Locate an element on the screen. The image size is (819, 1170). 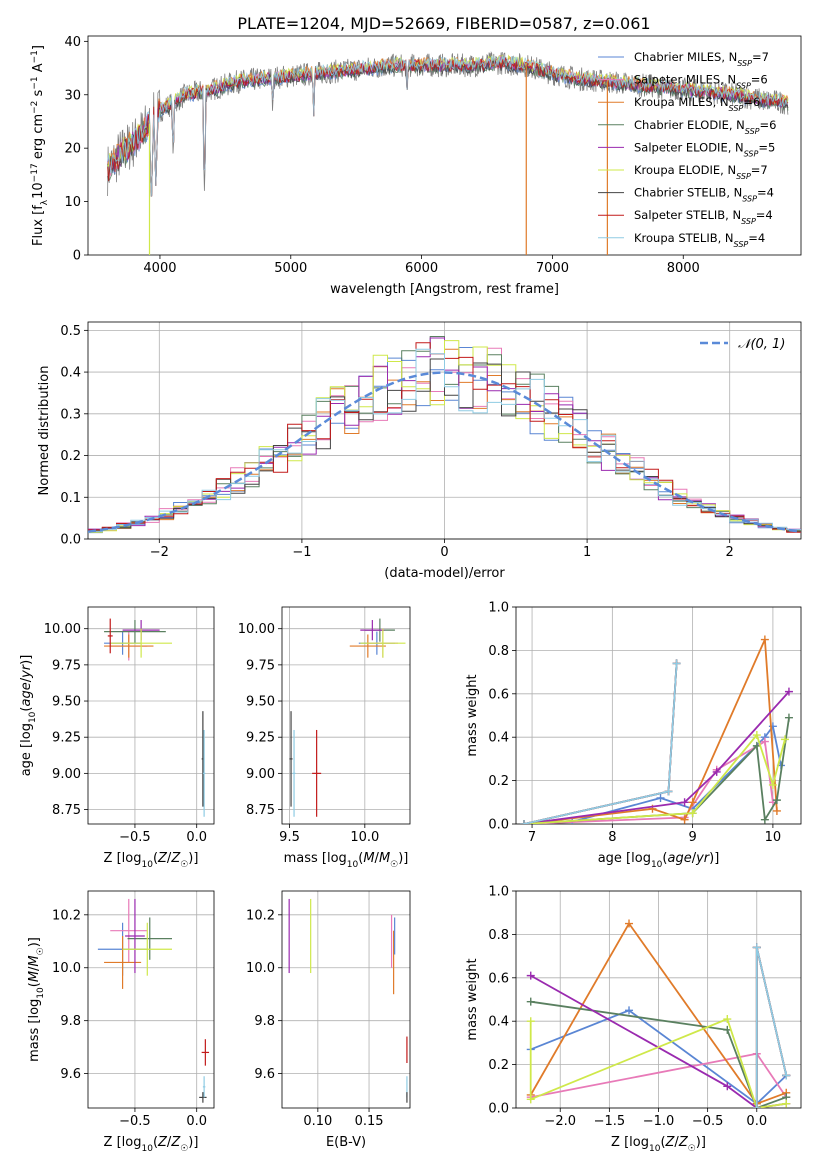
x-tick-label: 7 is located at coordinates (532, 837).